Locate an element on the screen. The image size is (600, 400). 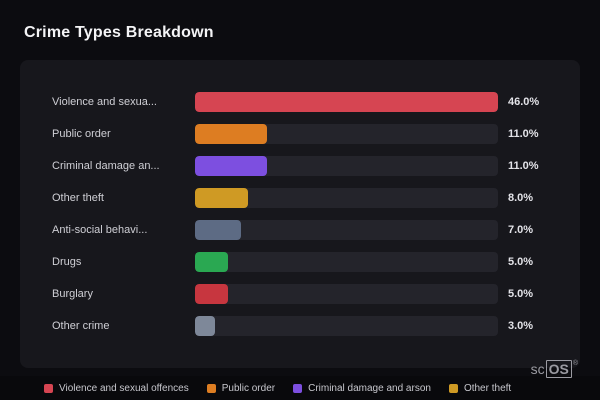
registered-icon: ® is located at coordinates (575, 363).